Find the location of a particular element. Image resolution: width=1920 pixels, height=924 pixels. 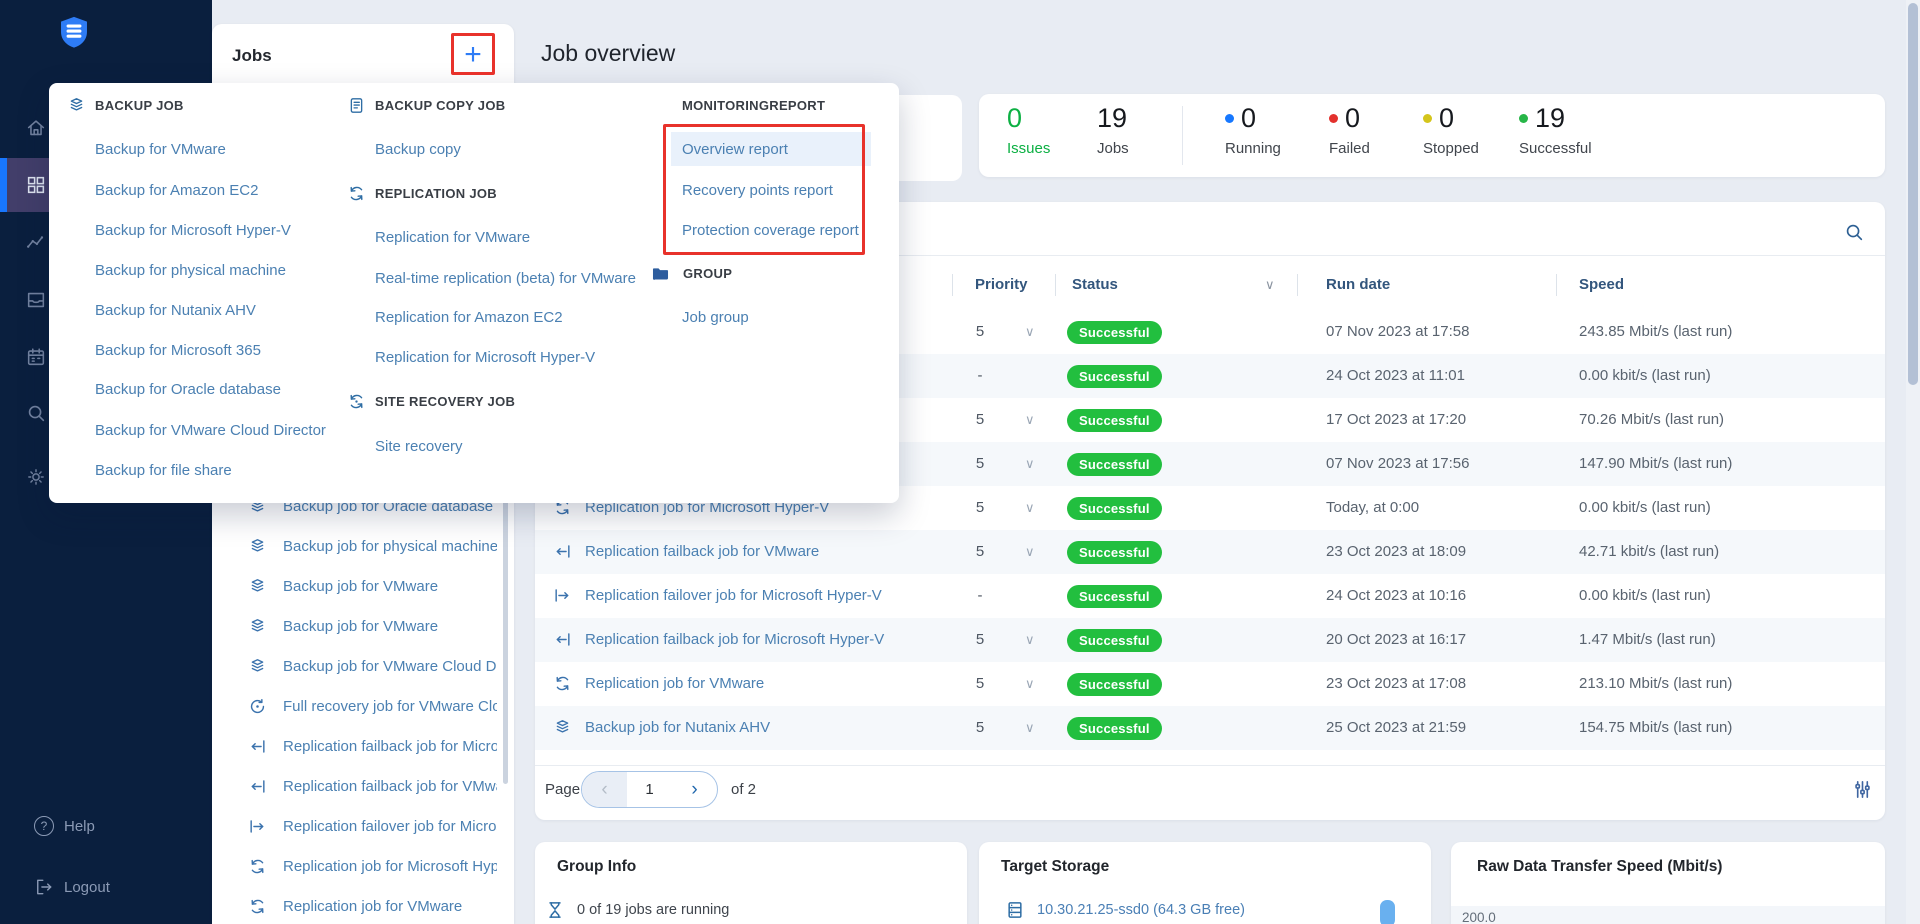

menu-item: Backup copy is located at coordinates (418, 149).